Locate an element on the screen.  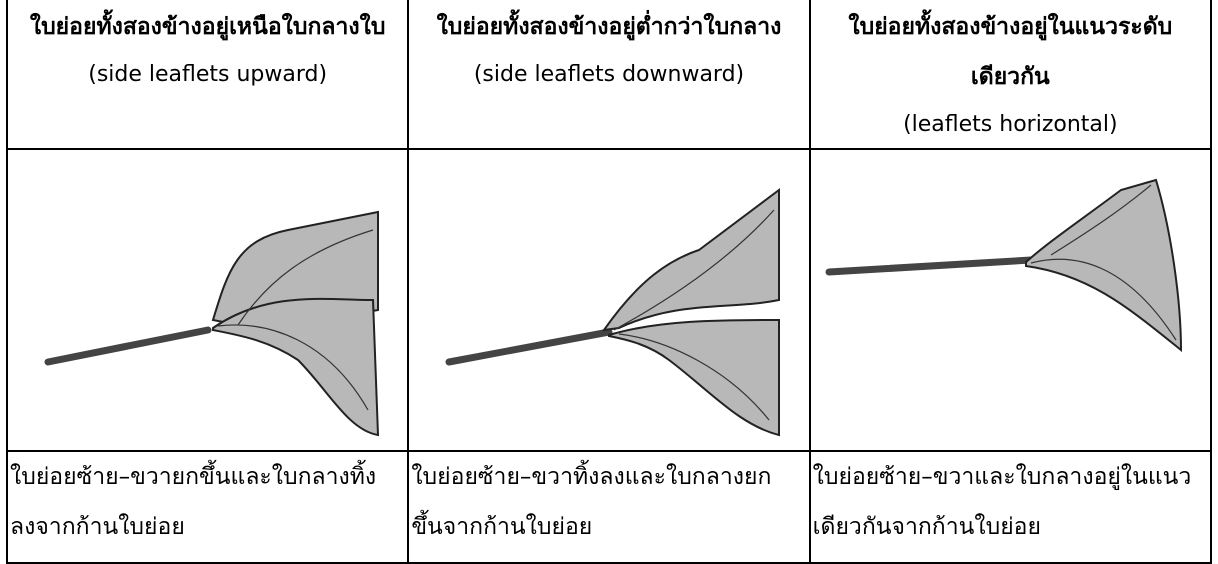
column-subtitle: (side leaflets downward) is located at coordinates (609, 74).